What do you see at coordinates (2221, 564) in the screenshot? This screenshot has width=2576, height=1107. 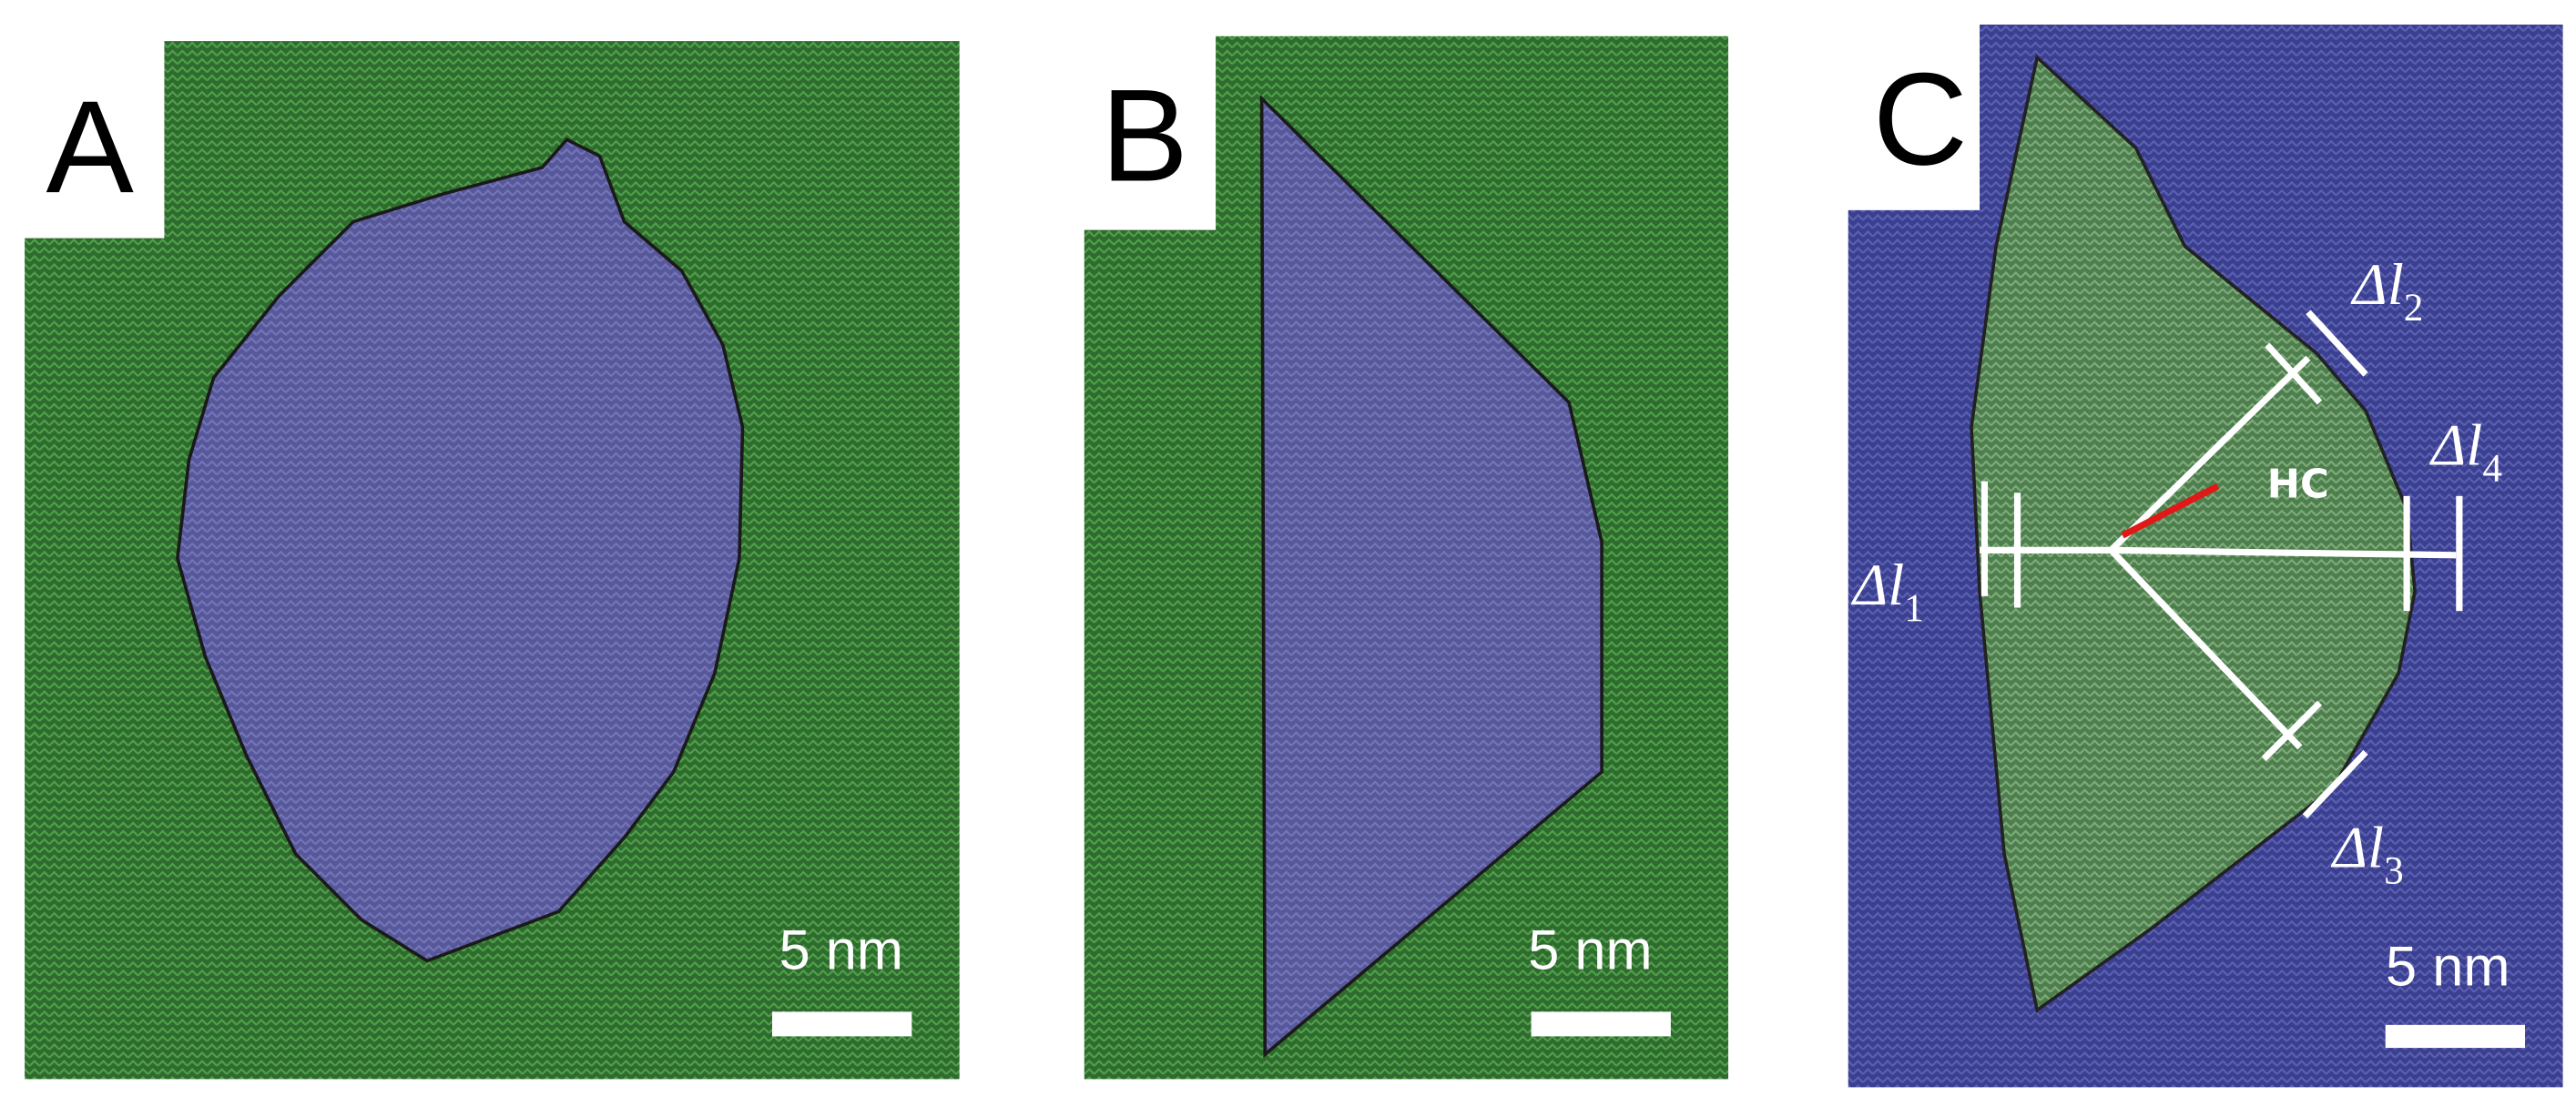 I see `measure-lines` at bounding box center [2221, 564].